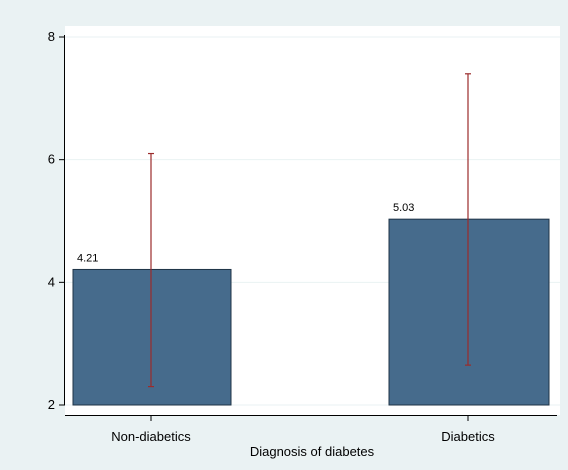 Image resolution: width=568 pixels, height=470 pixels. I want to click on data-label-1: 5.03, so click(403, 208).